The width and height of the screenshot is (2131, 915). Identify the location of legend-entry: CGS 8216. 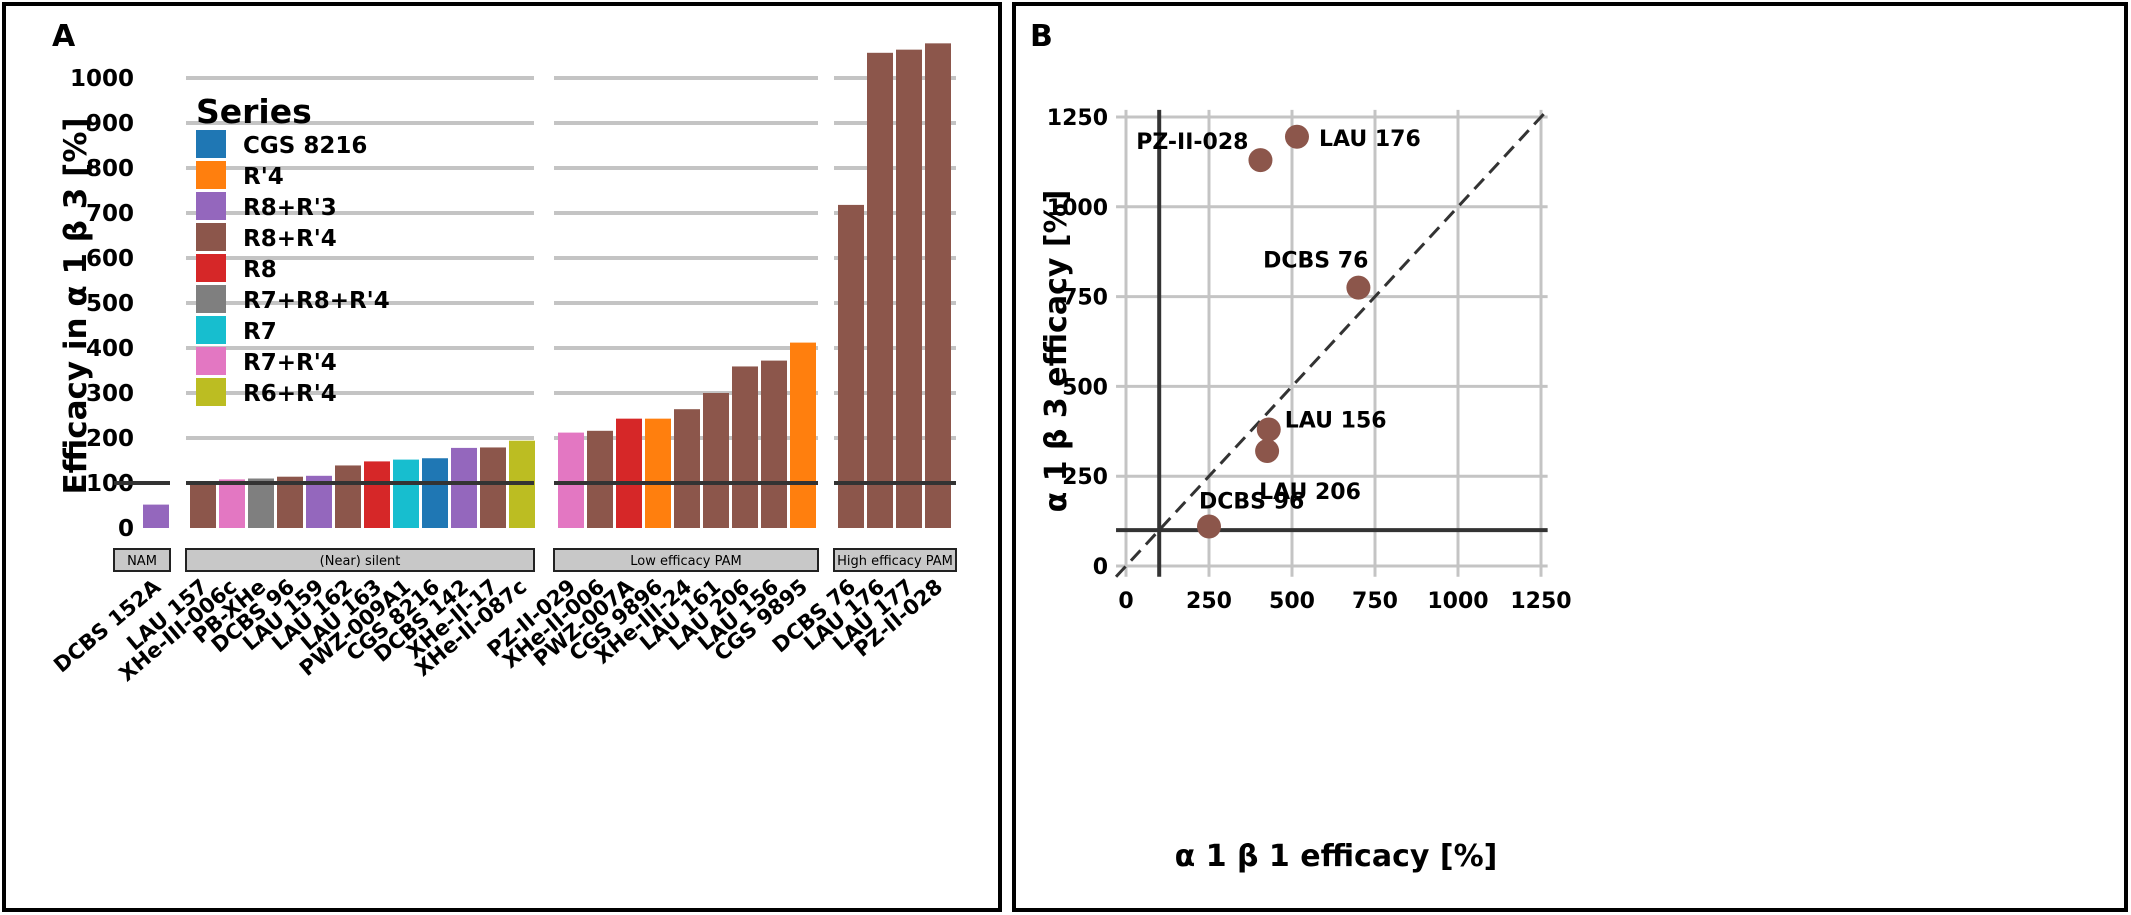
(305, 146).